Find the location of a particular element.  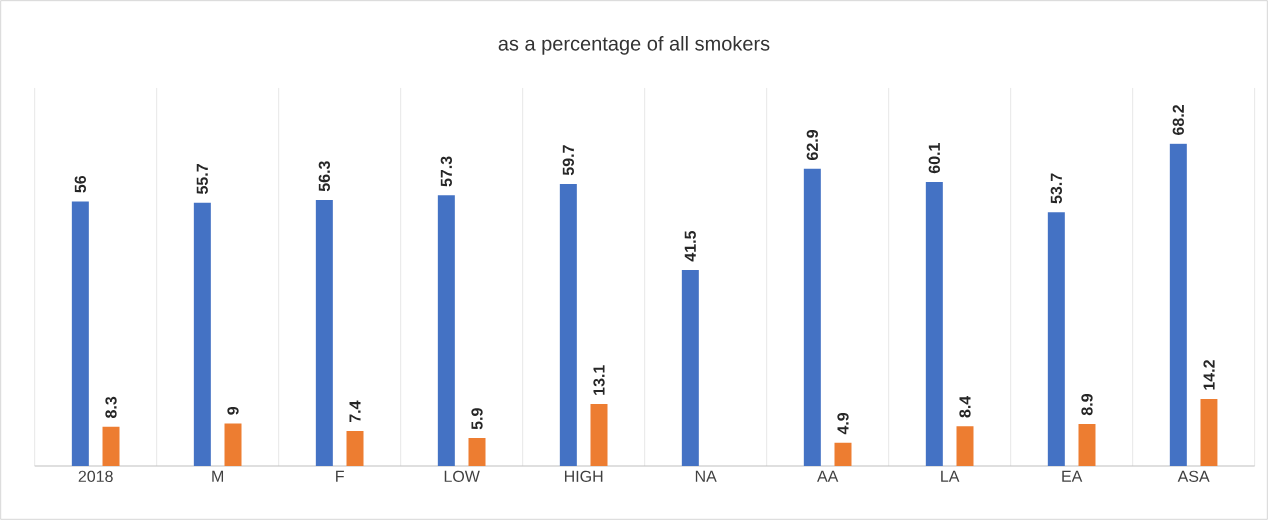

data-label: 56.3 is located at coordinates (324, 176).